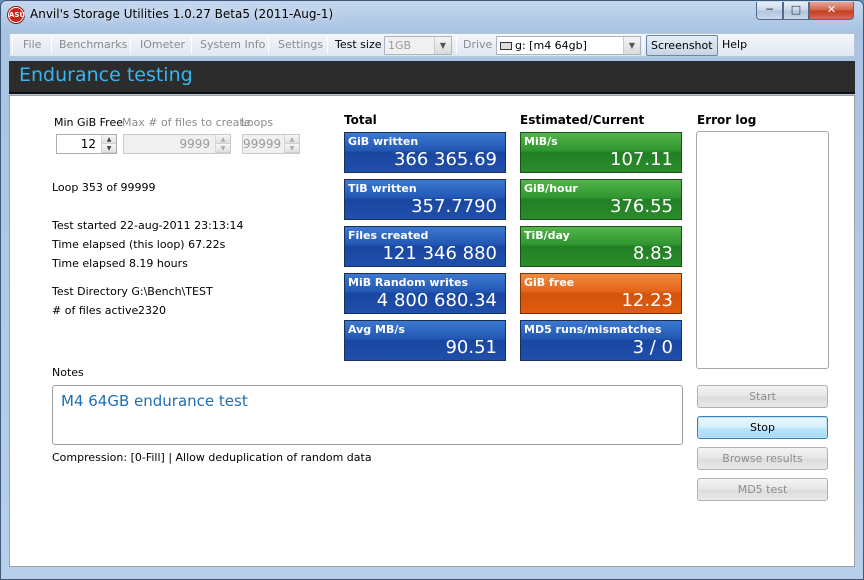  What do you see at coordinates (471, 347) in the screenshot?
I see `tile-value: 90.51` at bounding box center [471, 347].